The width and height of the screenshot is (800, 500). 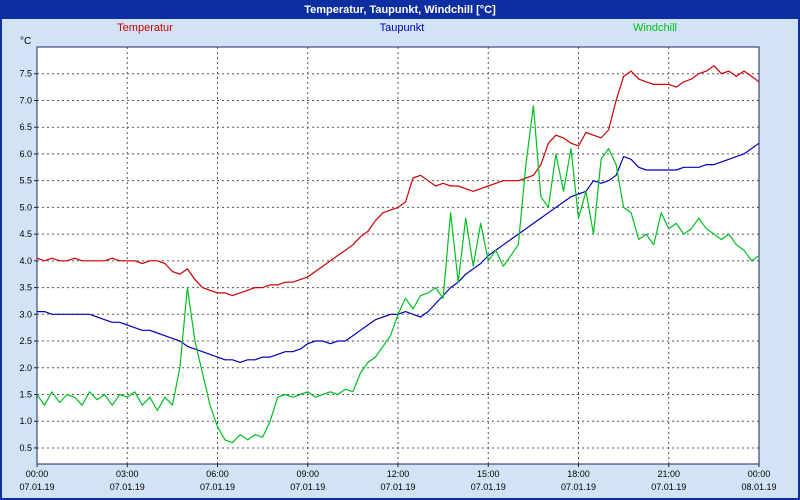 What do you see at coordinates (25, 448) in the screenshot?
I see `y-tick-label: 0.5` at bounding box center [25, 448].